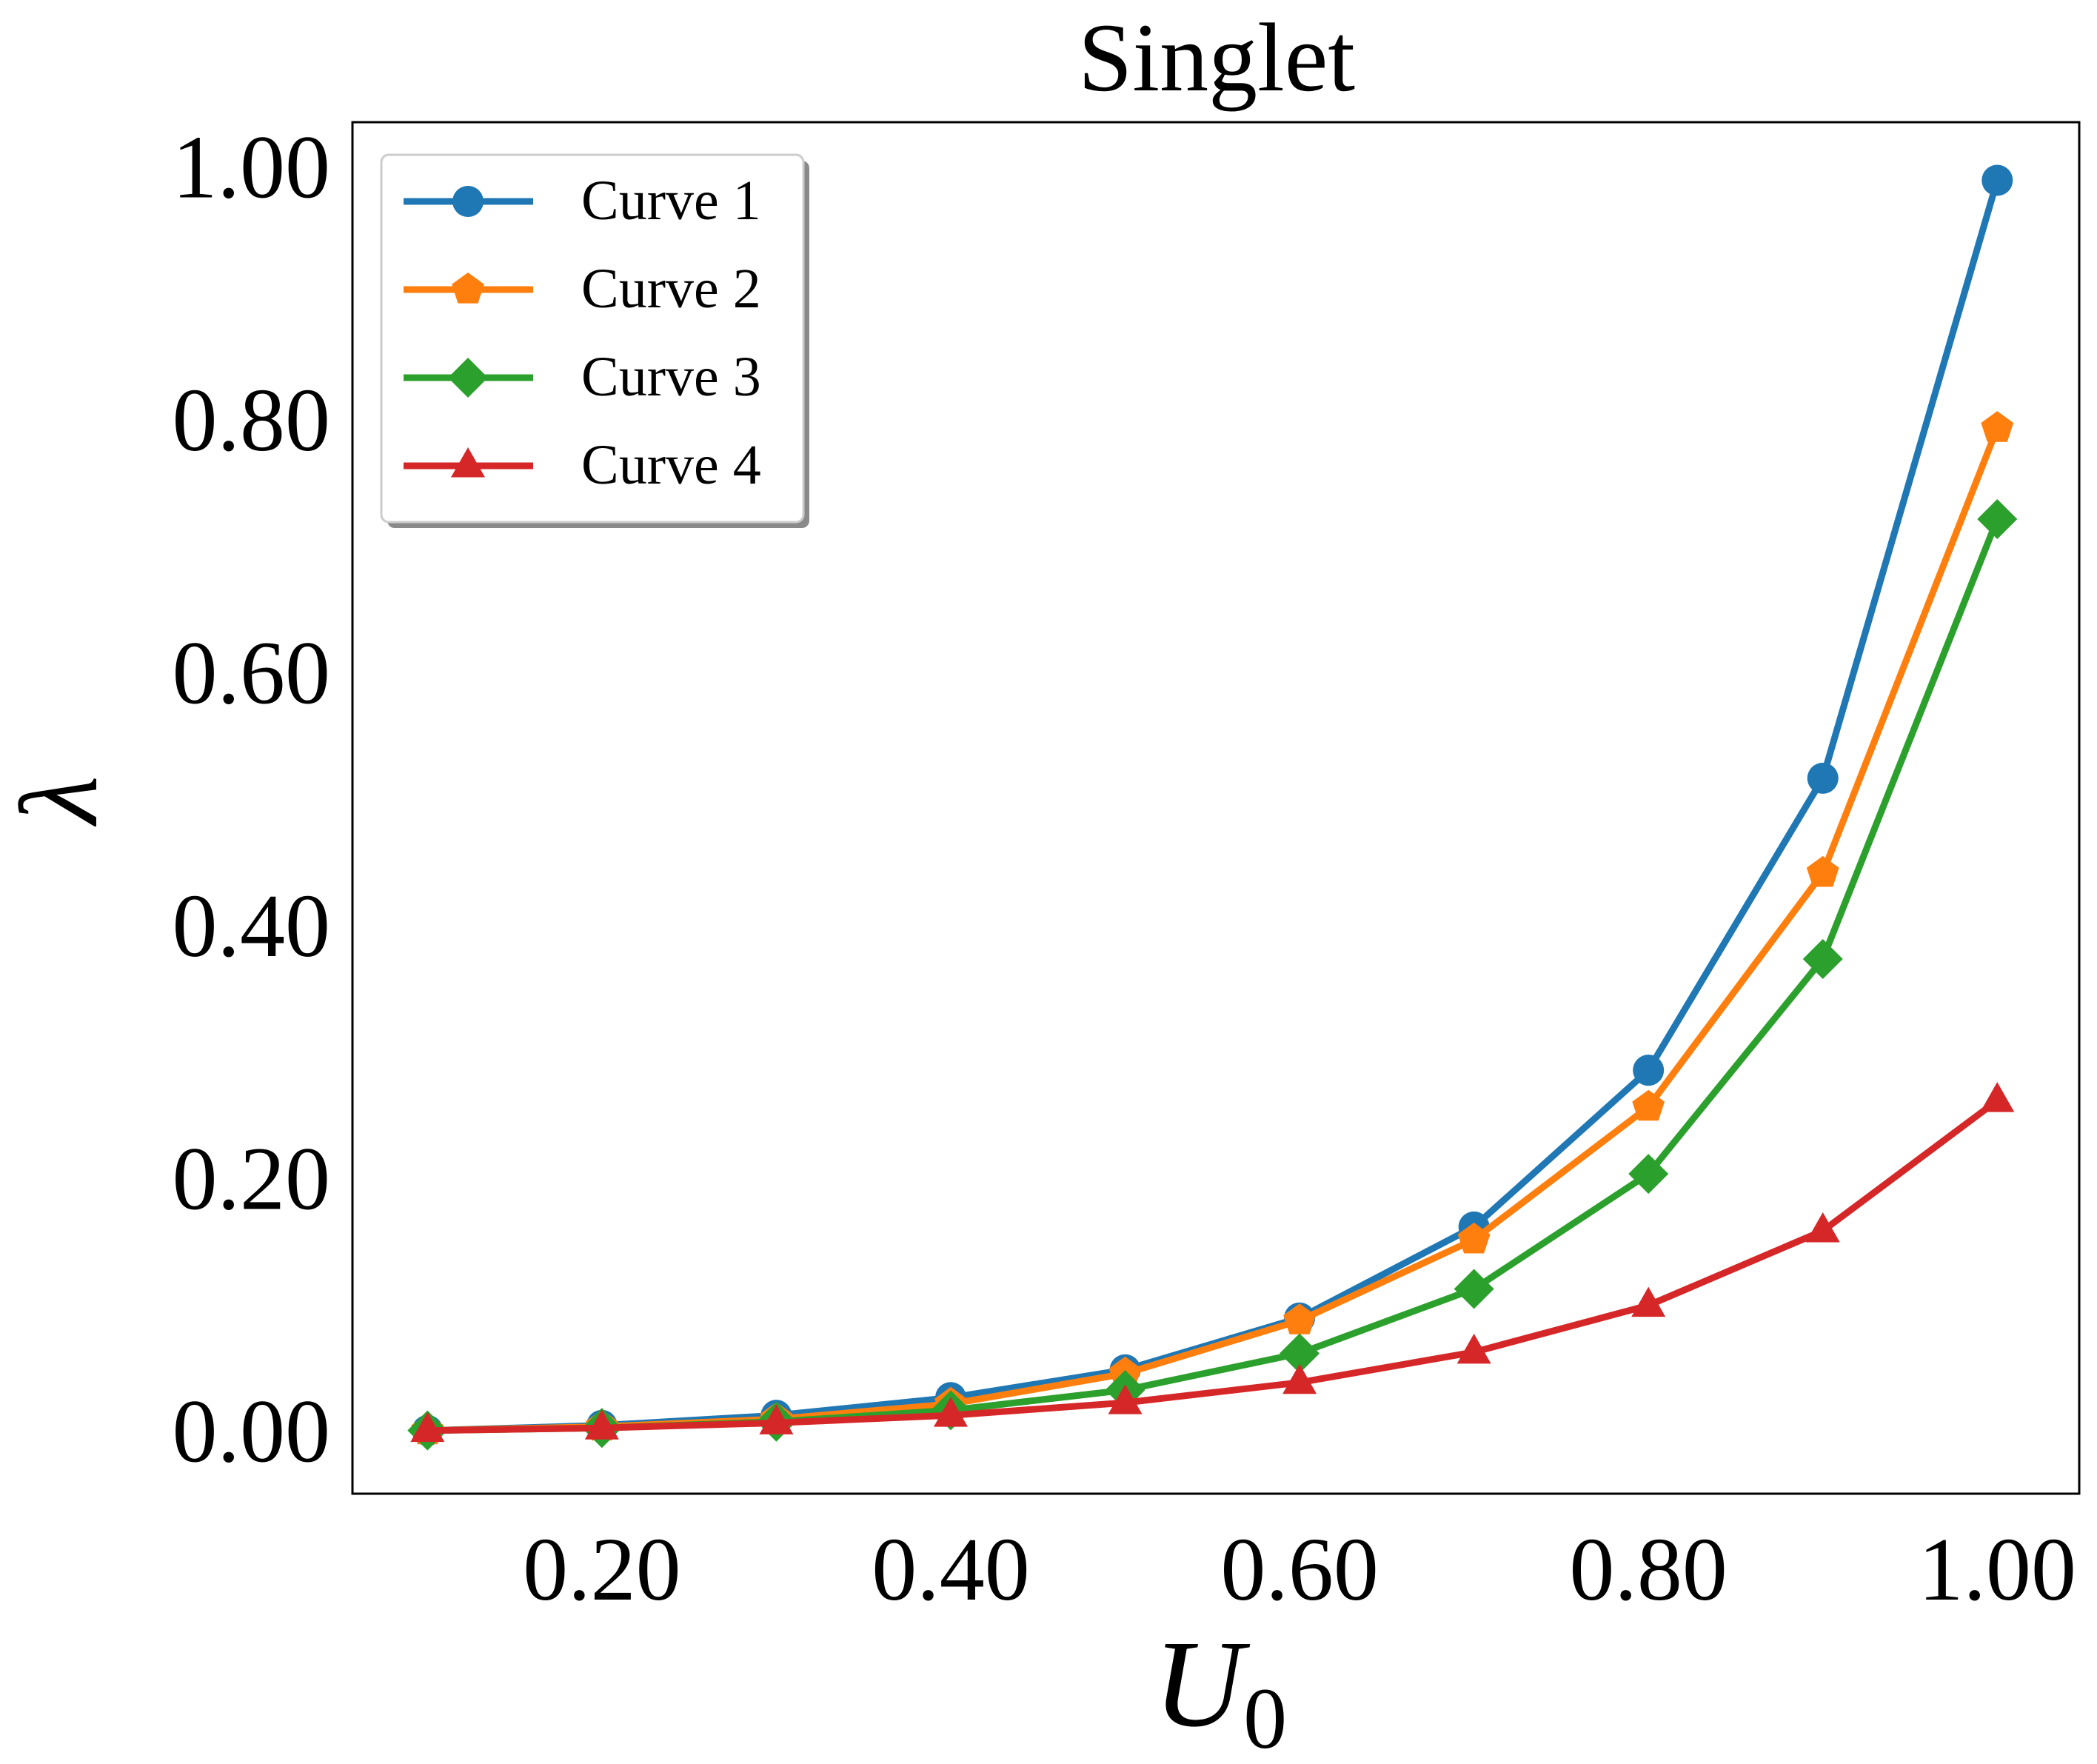 The width and height of the screenshot is (2097, 1764). Describe the element at coordinates (1216, 58) in the screenshot. I see `chart-title: Singlet` at that location.